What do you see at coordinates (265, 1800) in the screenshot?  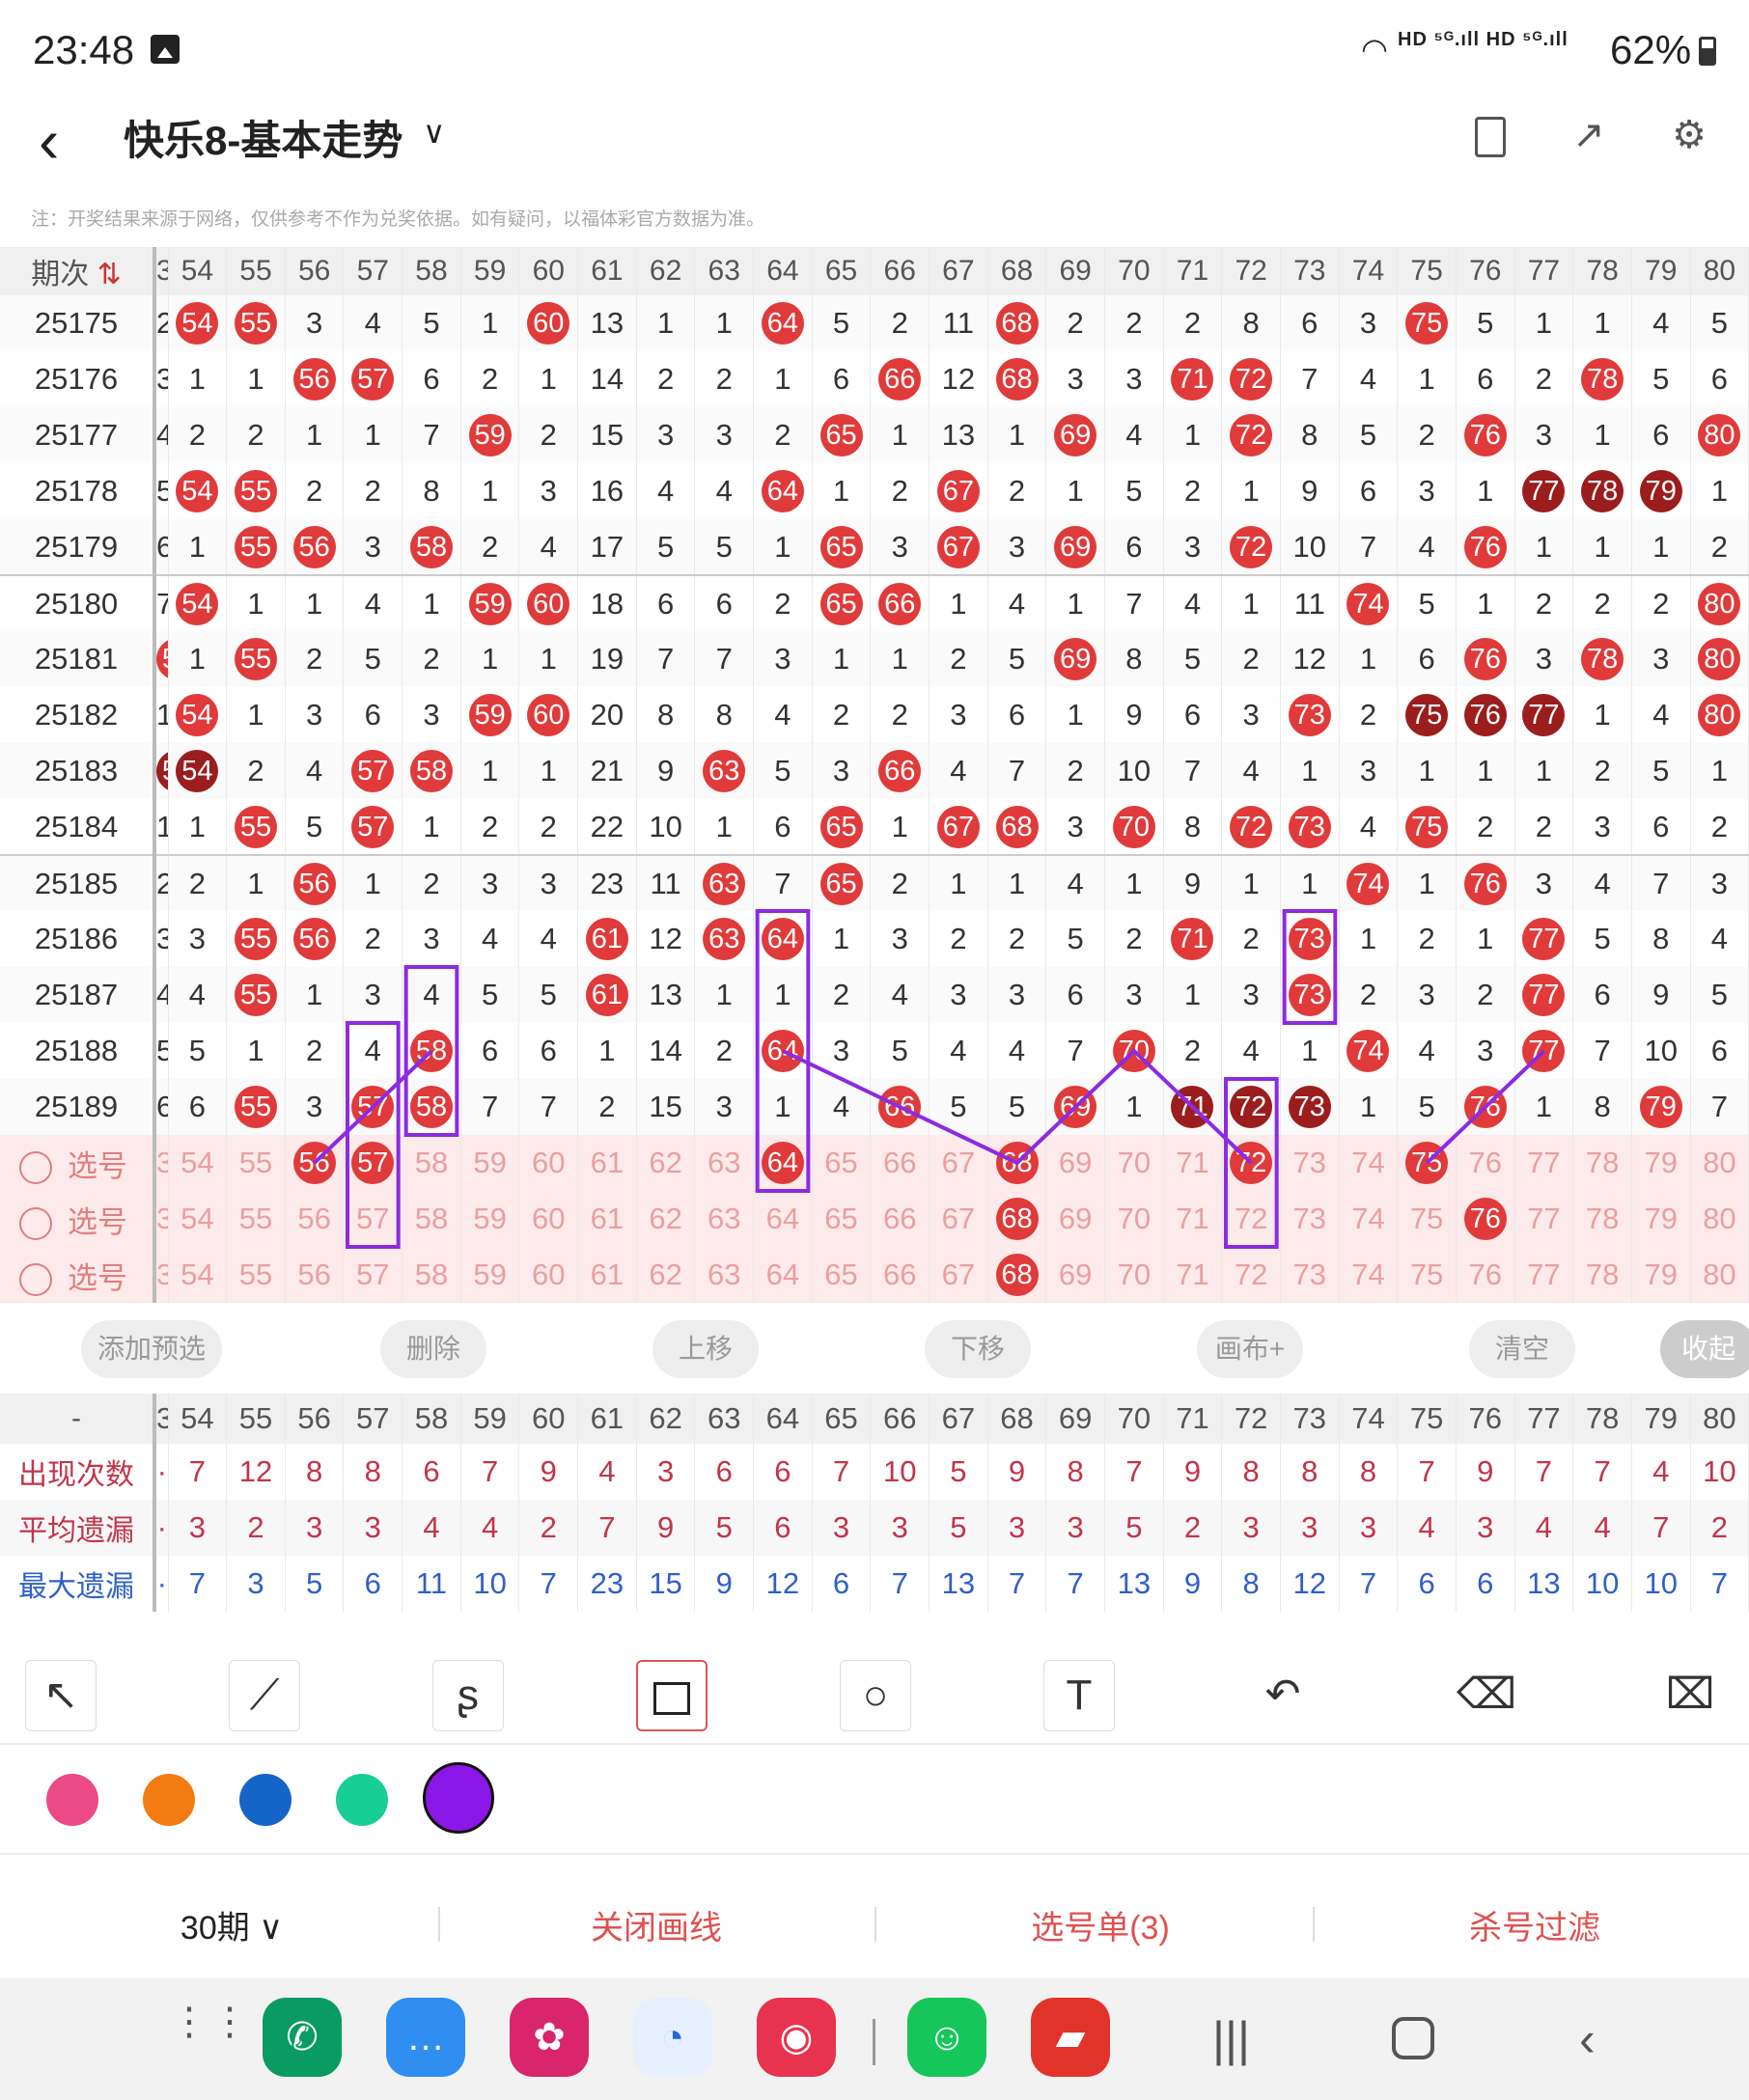 I see `color-swatch-blue` at bounding box center [265, 1800].